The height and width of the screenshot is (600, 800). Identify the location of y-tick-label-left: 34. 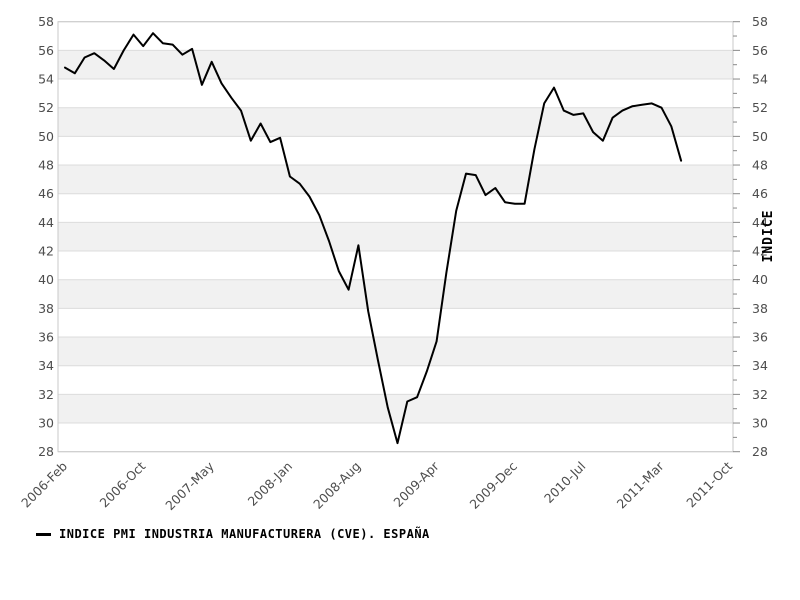
(46, 365).